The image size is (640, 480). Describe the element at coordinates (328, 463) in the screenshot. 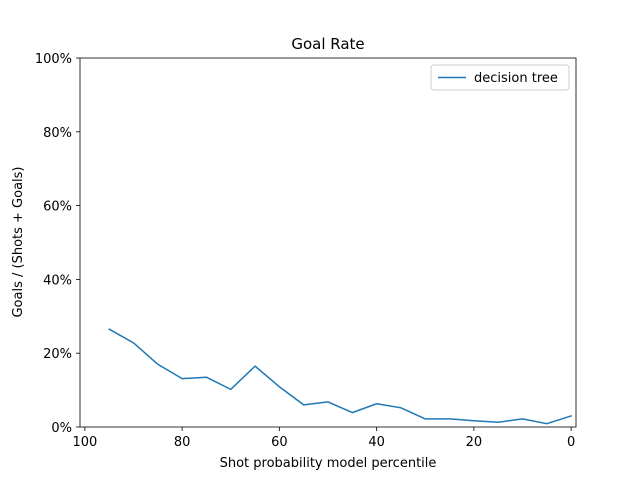

I see `x-axis-title: Shot probability model percentile` at that location.